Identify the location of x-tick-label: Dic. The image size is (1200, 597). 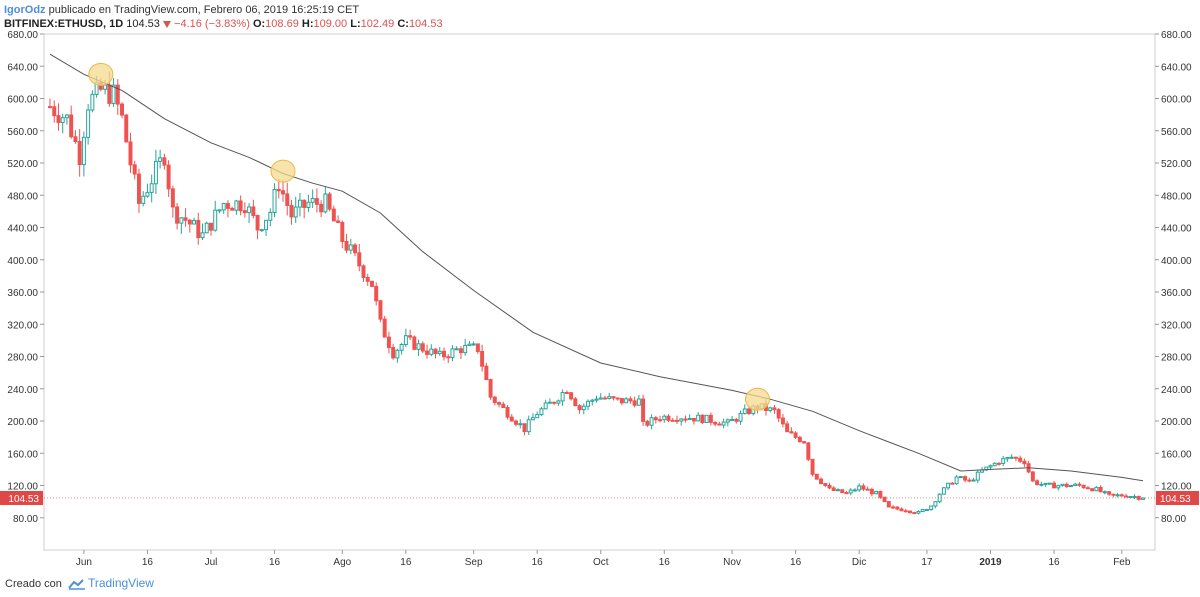
(859, 562).